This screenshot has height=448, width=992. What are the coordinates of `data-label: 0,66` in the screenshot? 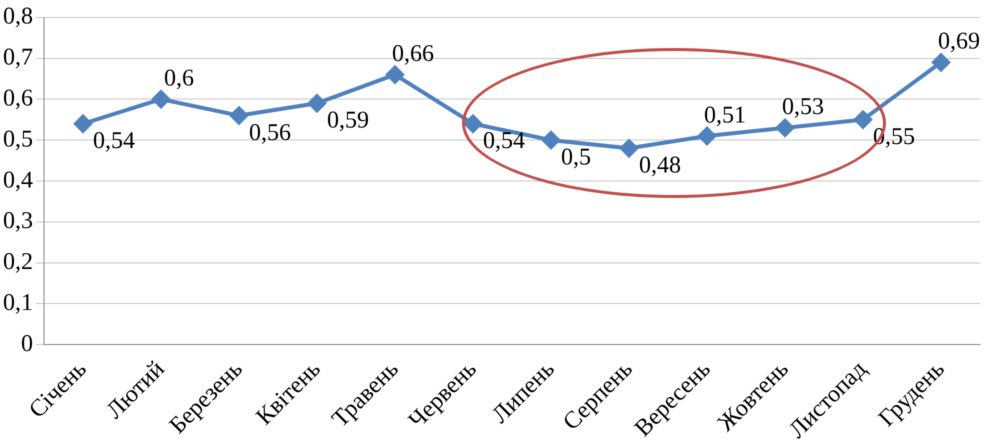 It's located at (413, 53).